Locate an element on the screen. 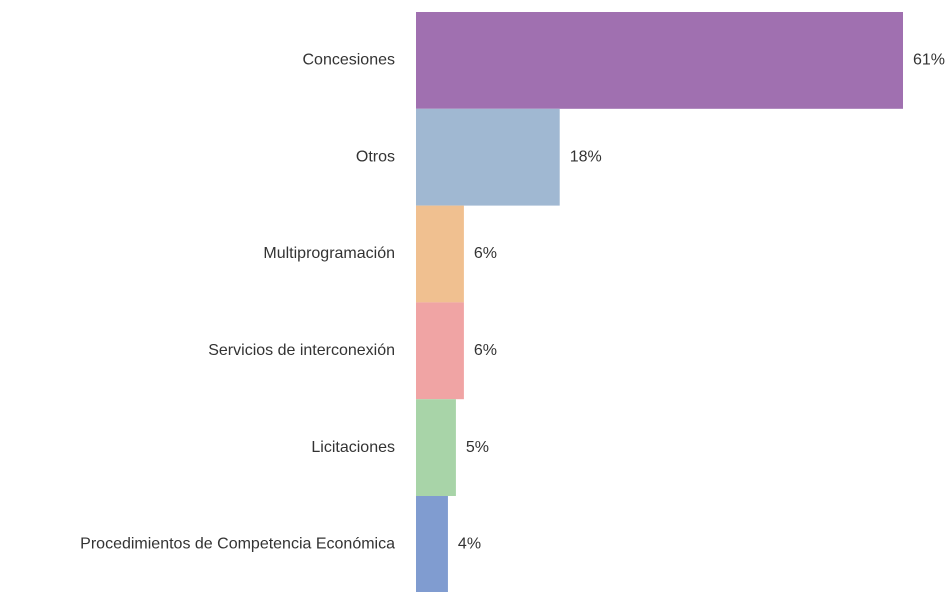 The height and width of the screenshot is (592, 951). value-label: 61% is located at coordinates (929, 60).